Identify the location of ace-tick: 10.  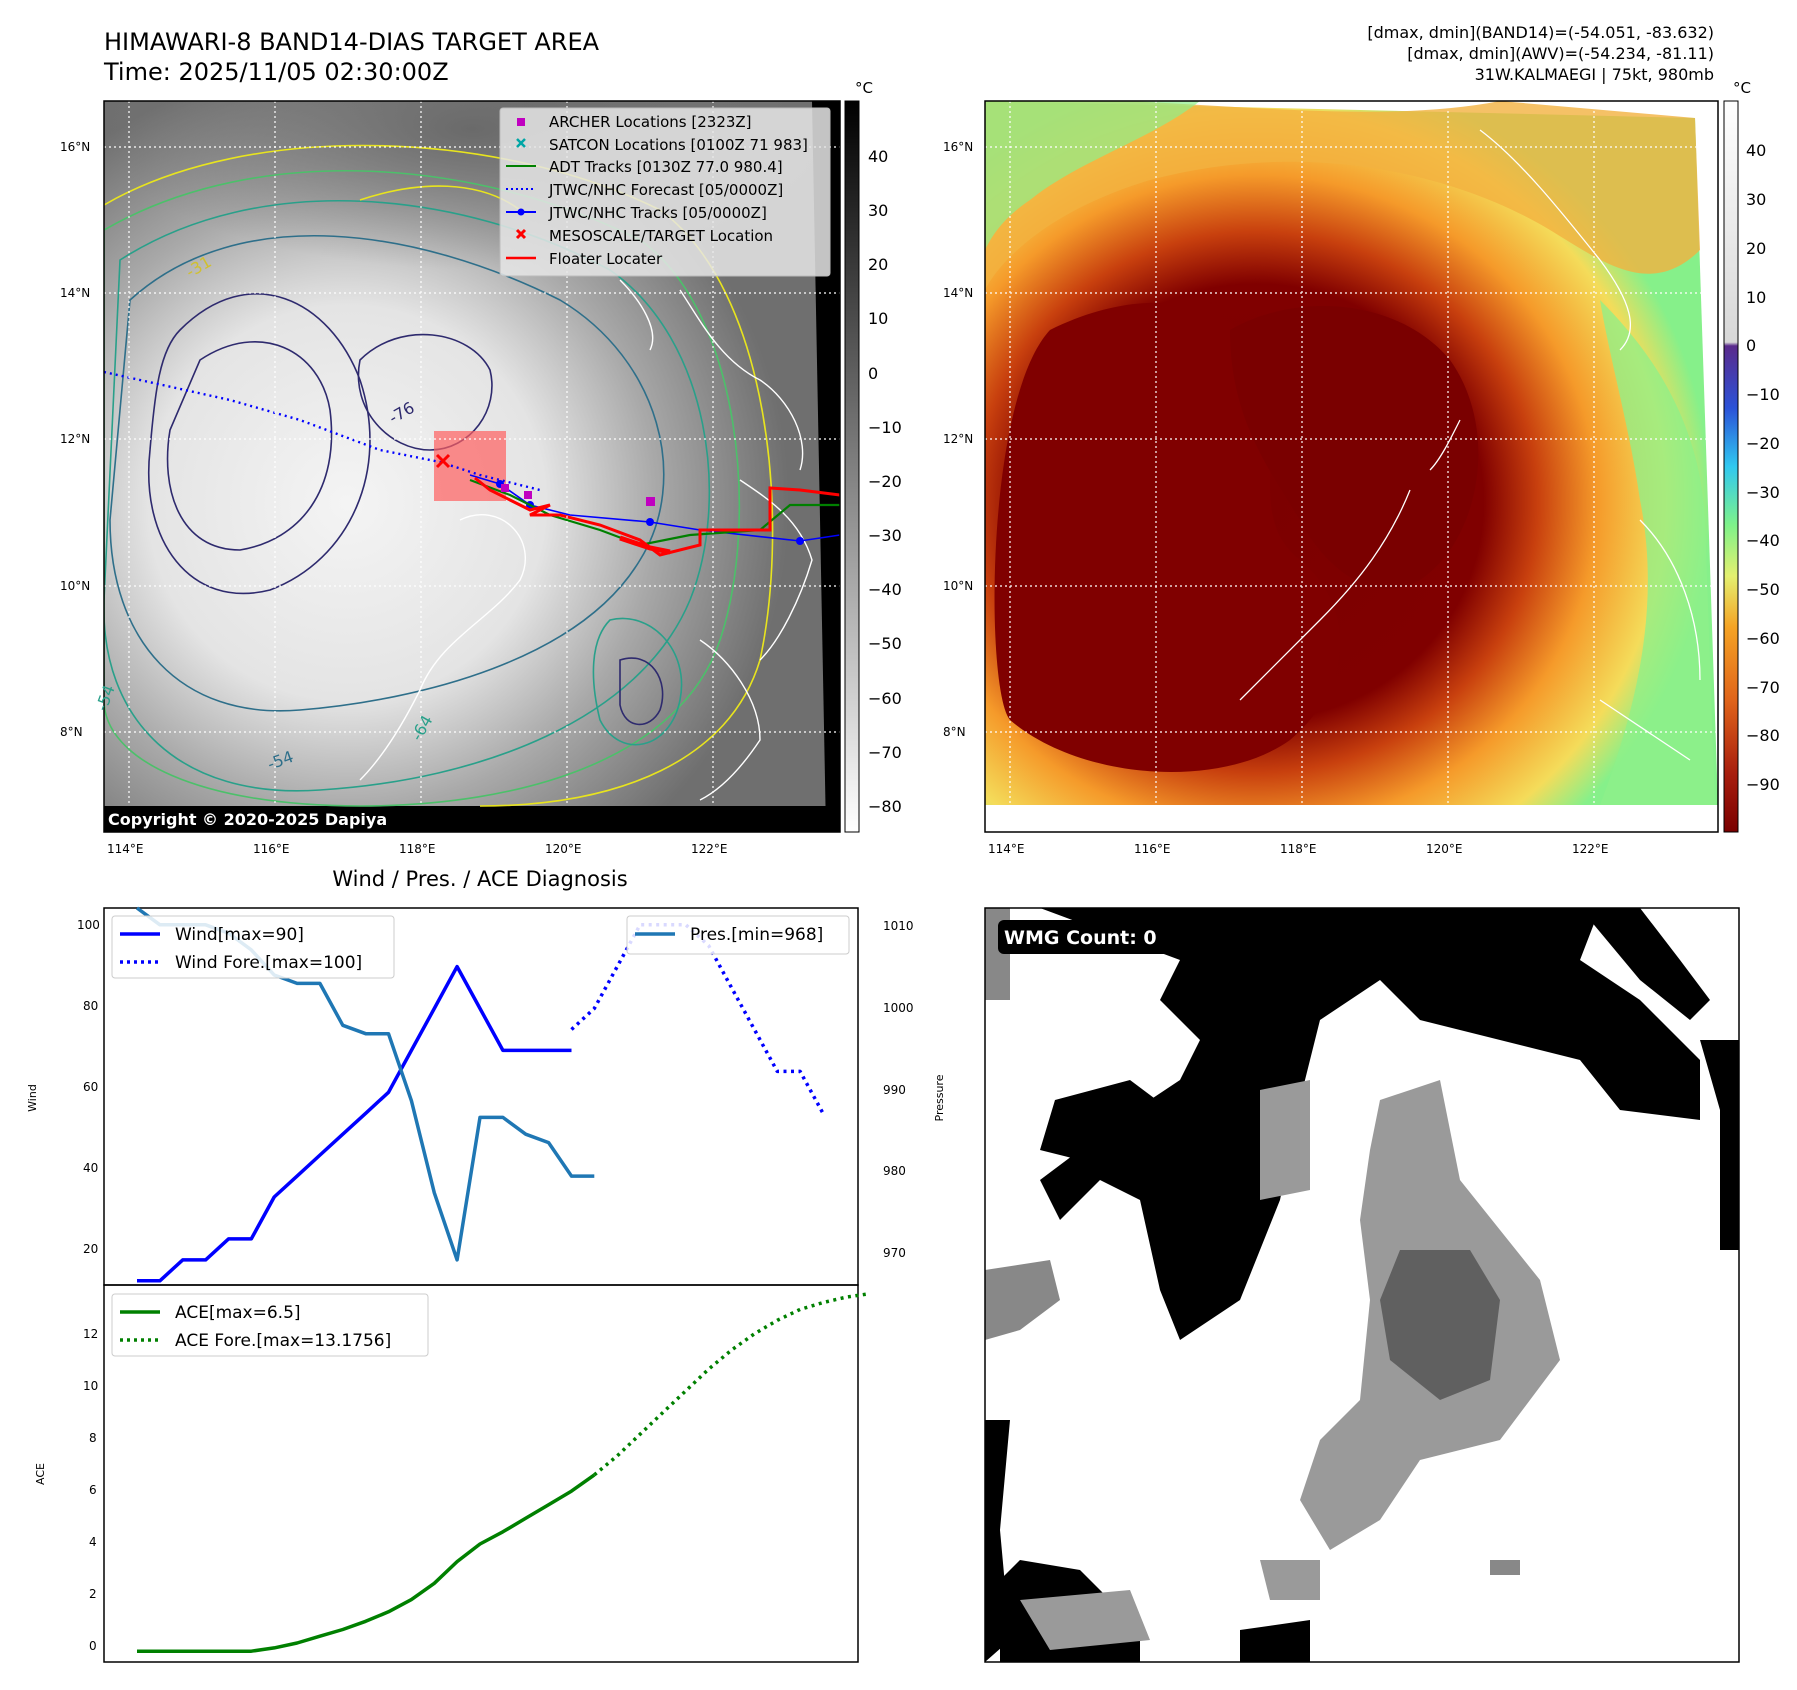
(90, 1386).